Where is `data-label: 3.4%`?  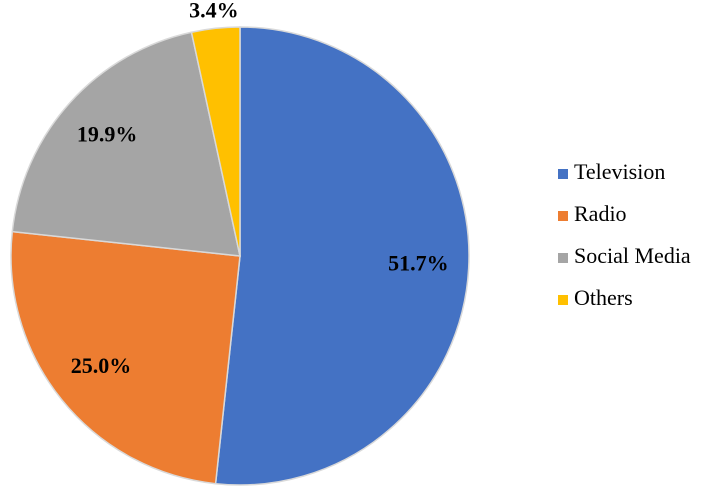 data-label: 3.4% is located at coordinates (214, 11).